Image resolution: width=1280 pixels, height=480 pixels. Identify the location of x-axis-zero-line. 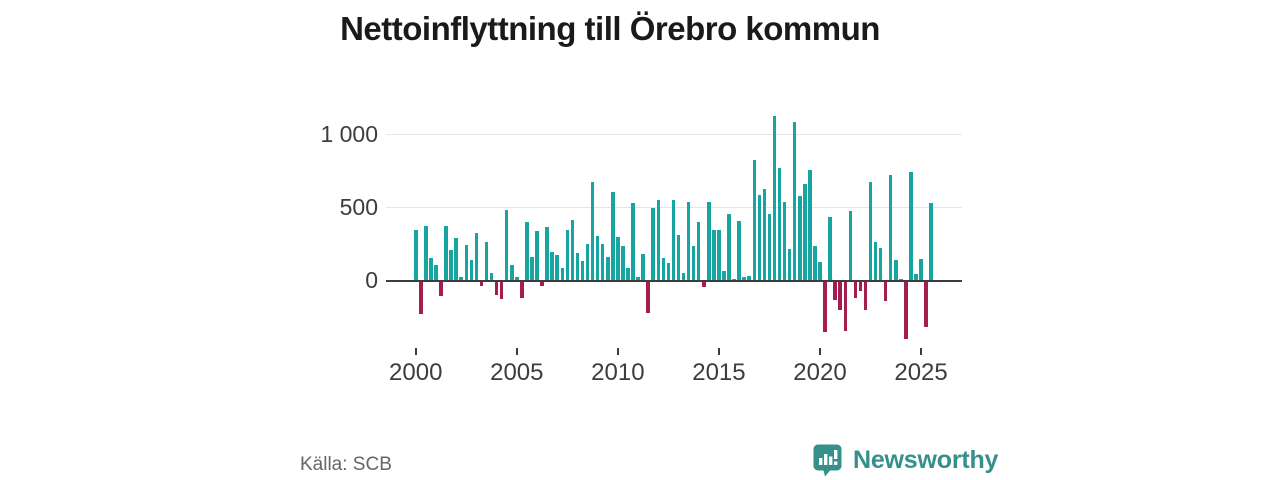
(674, 281).